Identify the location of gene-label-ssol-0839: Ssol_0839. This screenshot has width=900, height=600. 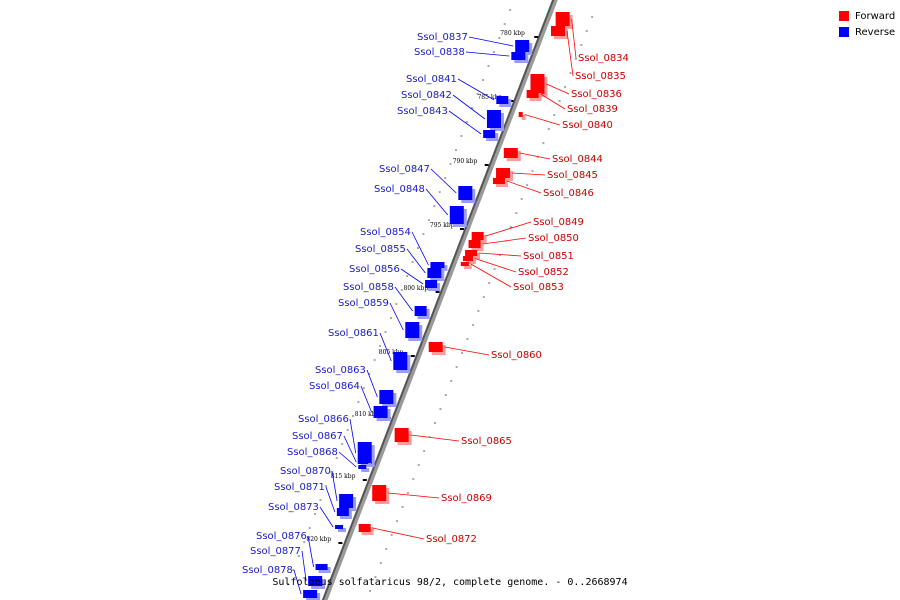
(592, 109).